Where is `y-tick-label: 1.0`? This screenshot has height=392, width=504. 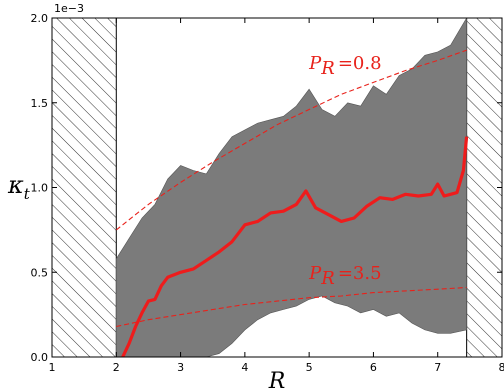 y-tick-label: 1.0 is located at coordinates (40, 188).